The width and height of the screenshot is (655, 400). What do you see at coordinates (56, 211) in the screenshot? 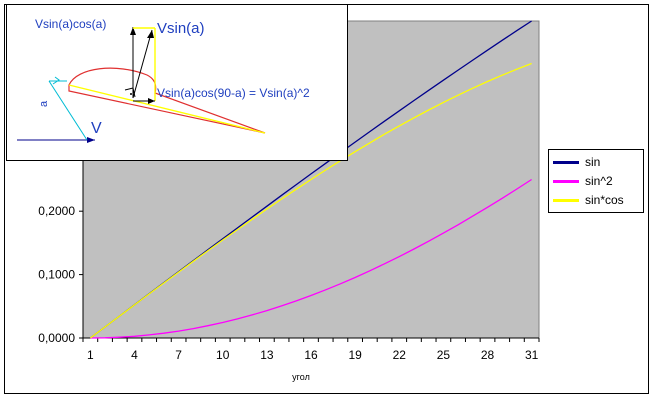
I see `y-tick-label: 0,2000` at bounding box center [56, 211].